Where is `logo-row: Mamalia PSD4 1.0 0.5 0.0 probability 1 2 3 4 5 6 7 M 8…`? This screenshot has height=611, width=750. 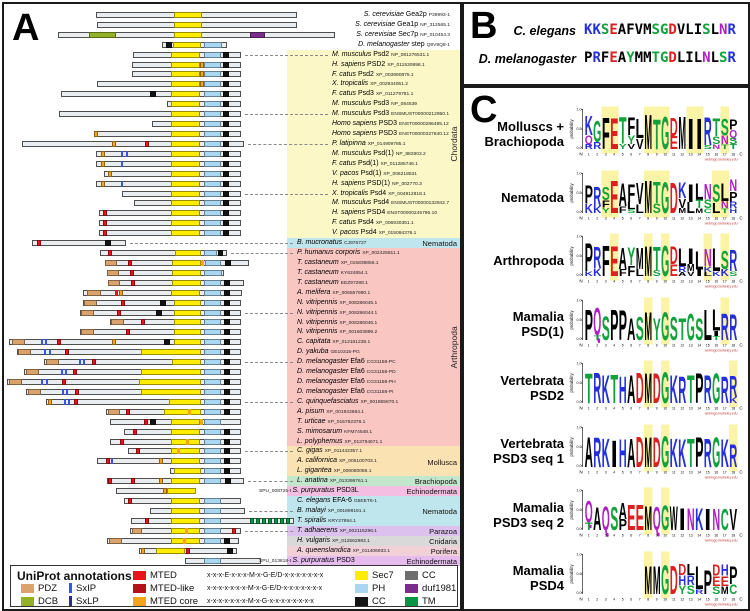
logo-row: Mamalia PSD4 1.0 0.5 0.0 probability 1 2 3 4 5 6 7 M 8… is located at coordinates (607, 578).